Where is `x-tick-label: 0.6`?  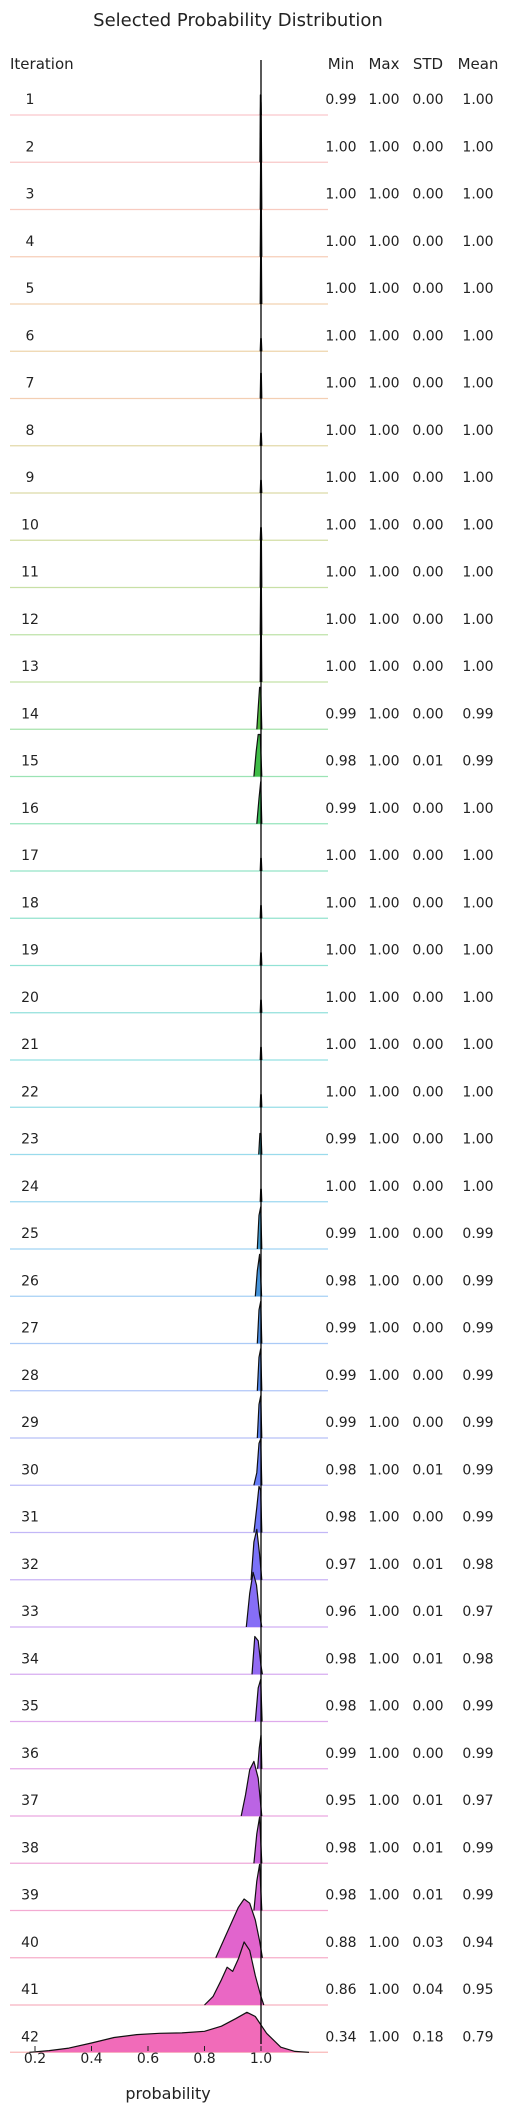 x-tick-label: 0.6 is located at coordinates (148, 2059).